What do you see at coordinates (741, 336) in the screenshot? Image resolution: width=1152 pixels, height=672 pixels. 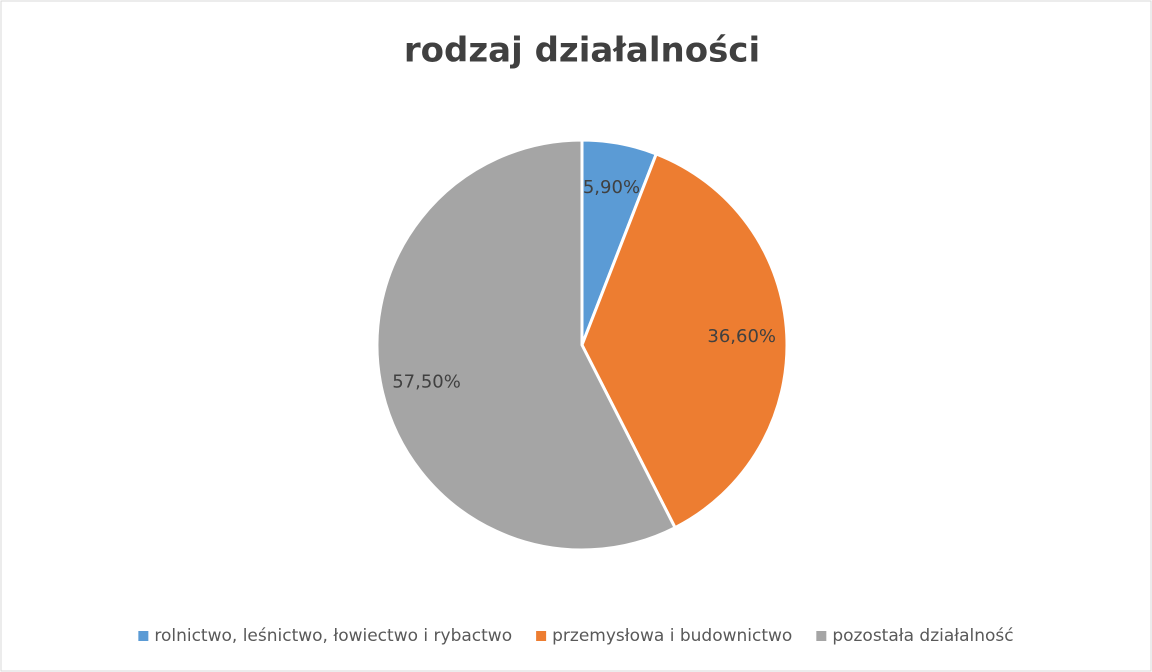 I see `data-label: 36,60%` at bounding box center [741, 336].